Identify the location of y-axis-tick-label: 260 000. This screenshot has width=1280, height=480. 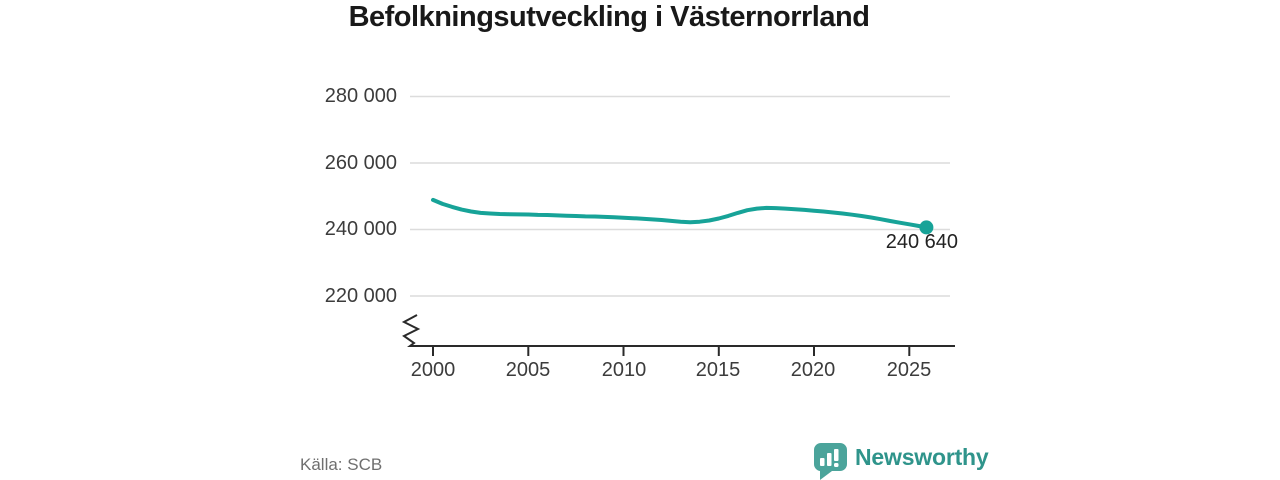
(360, 163).